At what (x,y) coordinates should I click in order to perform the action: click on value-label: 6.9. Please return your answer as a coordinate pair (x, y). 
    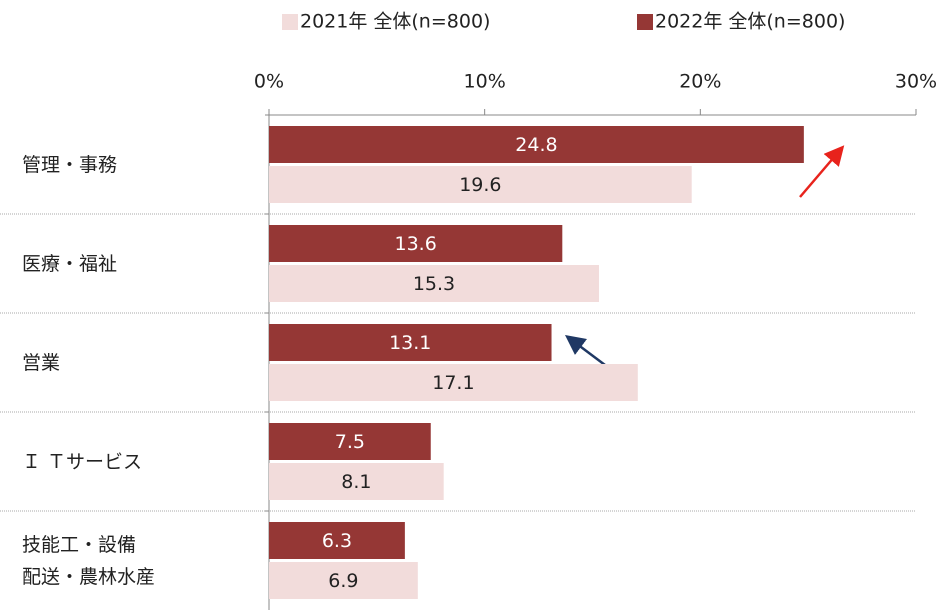
    Looking at the image, I should click on (343, 581).